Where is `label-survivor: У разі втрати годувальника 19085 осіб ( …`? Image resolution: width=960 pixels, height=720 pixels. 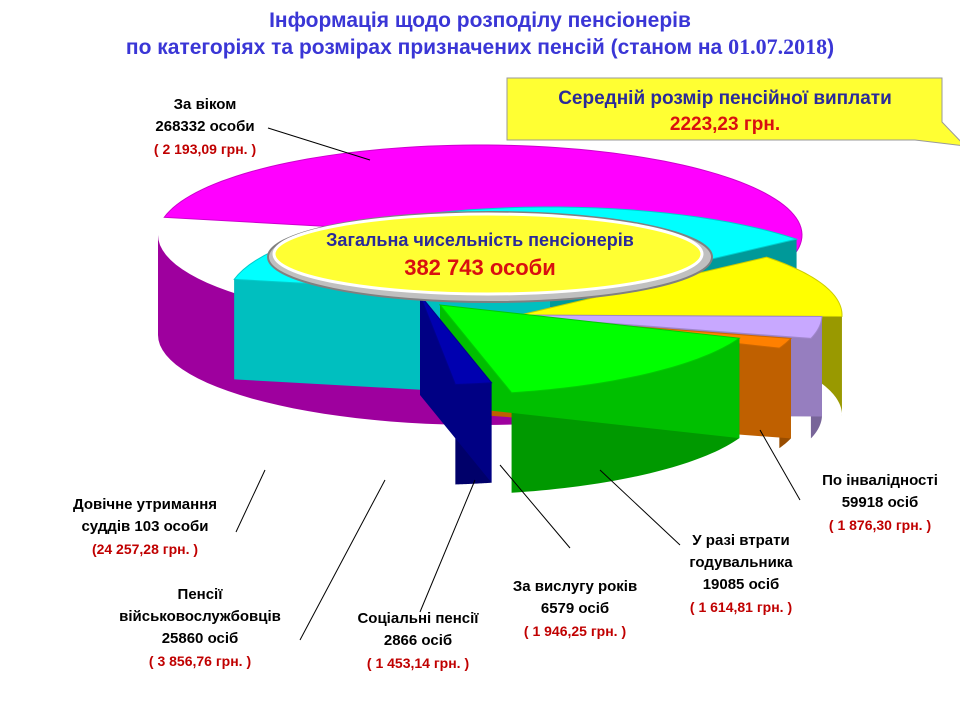 label-survivor: У разі втрати годувальника 19085 осіб ( … is located at coordinates (741, 573).